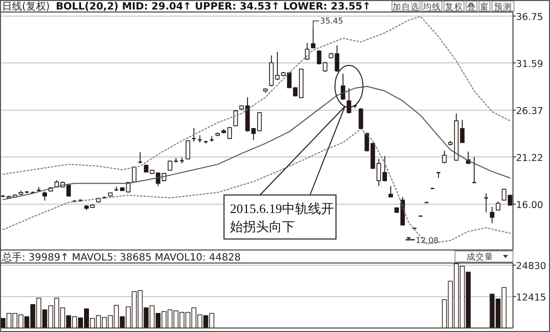 The height and width of the screenshot is (332, 550). Describe the element at coordinates (484, 256) in the screenshot. I see `dropdown: 成交量` at that location.